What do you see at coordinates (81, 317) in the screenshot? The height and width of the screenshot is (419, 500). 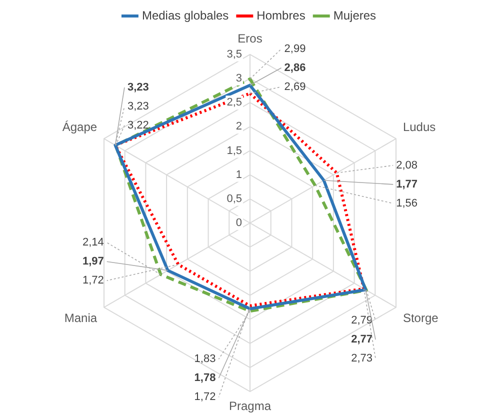 I see `spoke-label: Mania` at bounding box center [81, 317].